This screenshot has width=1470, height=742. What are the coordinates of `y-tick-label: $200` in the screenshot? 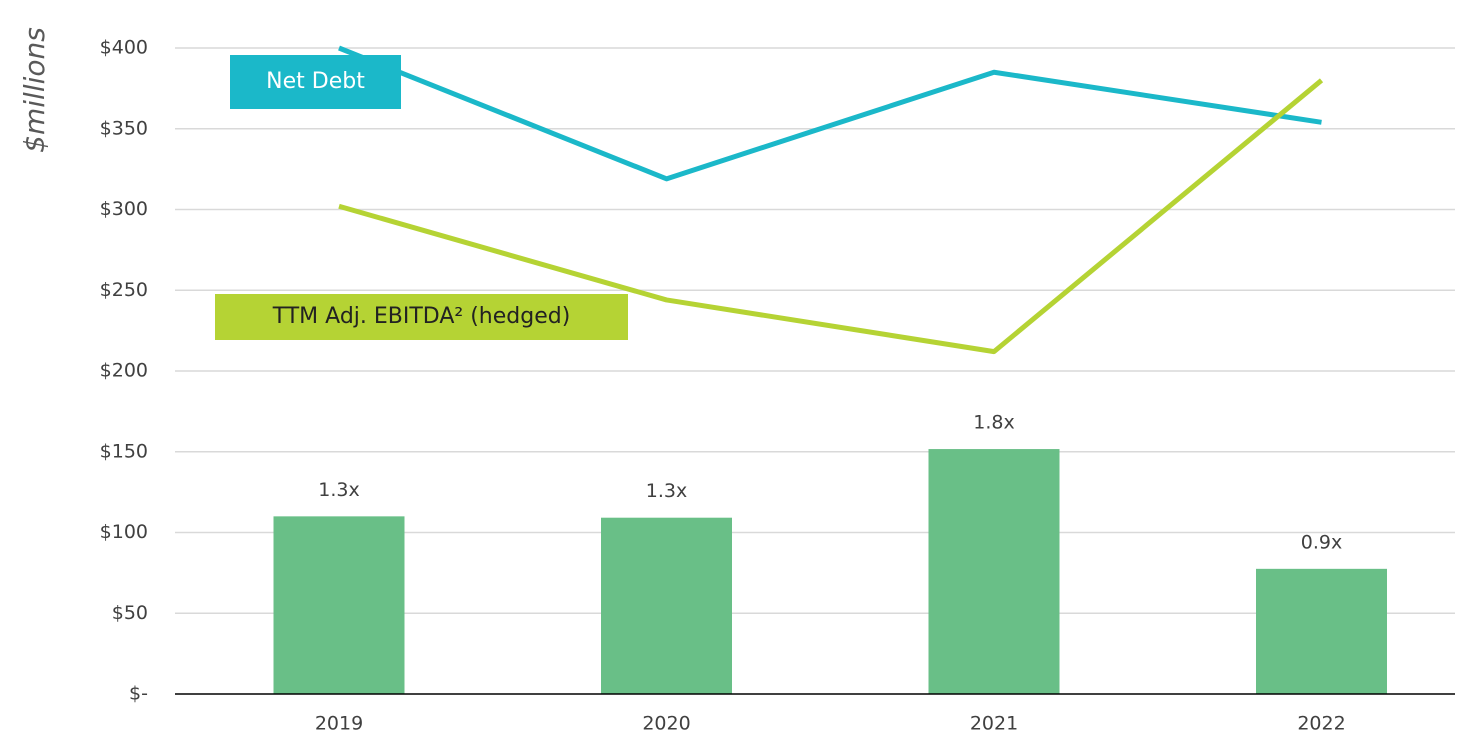 It's located at (124, 371).